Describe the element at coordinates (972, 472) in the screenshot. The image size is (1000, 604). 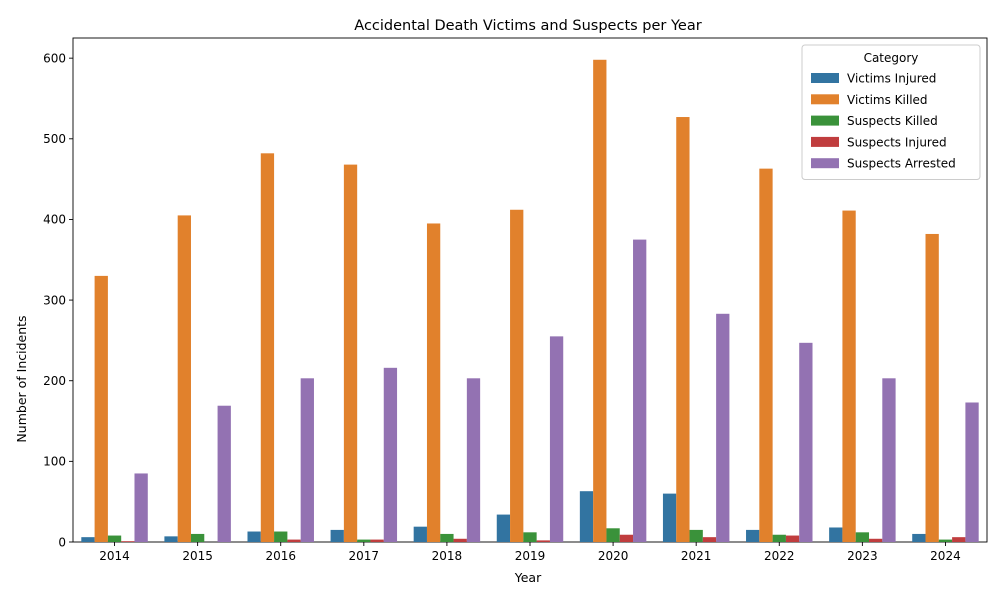
I see `bar-suspects-arrested-2024` at that location.